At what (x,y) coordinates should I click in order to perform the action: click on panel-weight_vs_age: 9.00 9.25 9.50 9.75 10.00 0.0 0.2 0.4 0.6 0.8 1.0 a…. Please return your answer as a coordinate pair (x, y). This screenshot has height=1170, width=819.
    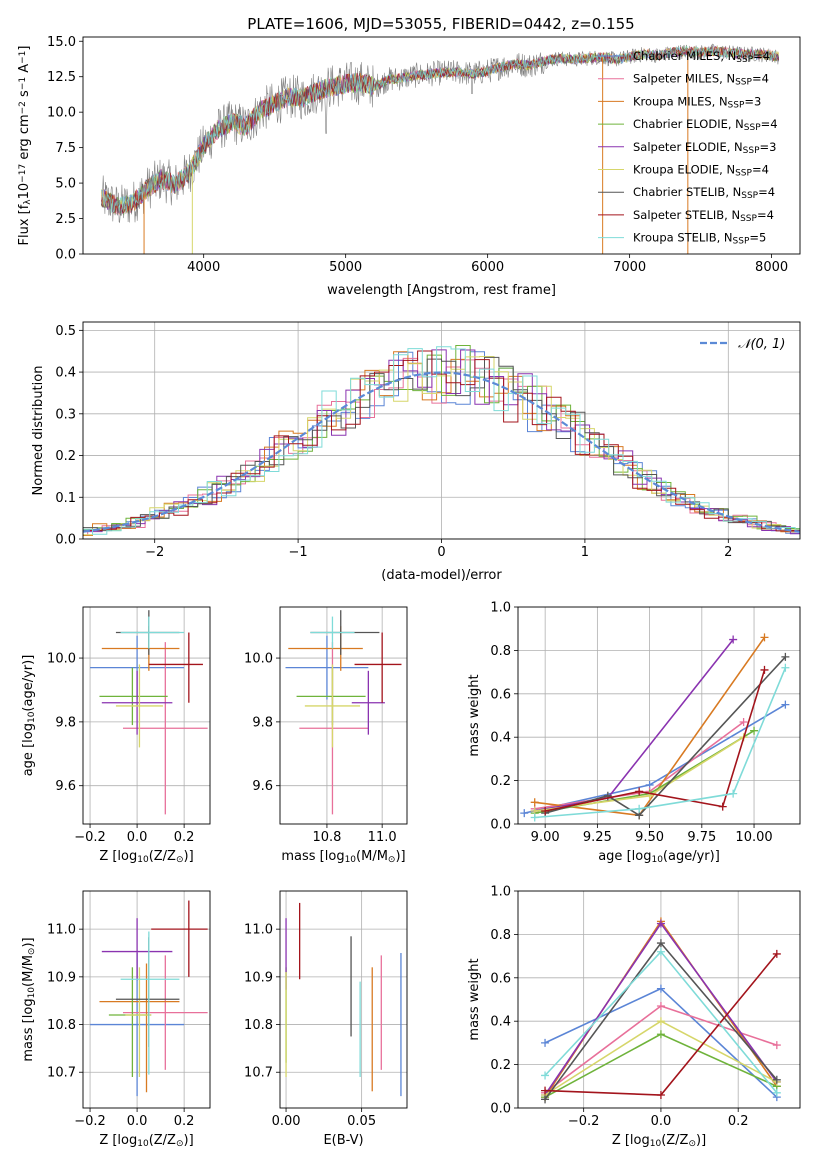
    Looking at the image, I should click on (634, 733).